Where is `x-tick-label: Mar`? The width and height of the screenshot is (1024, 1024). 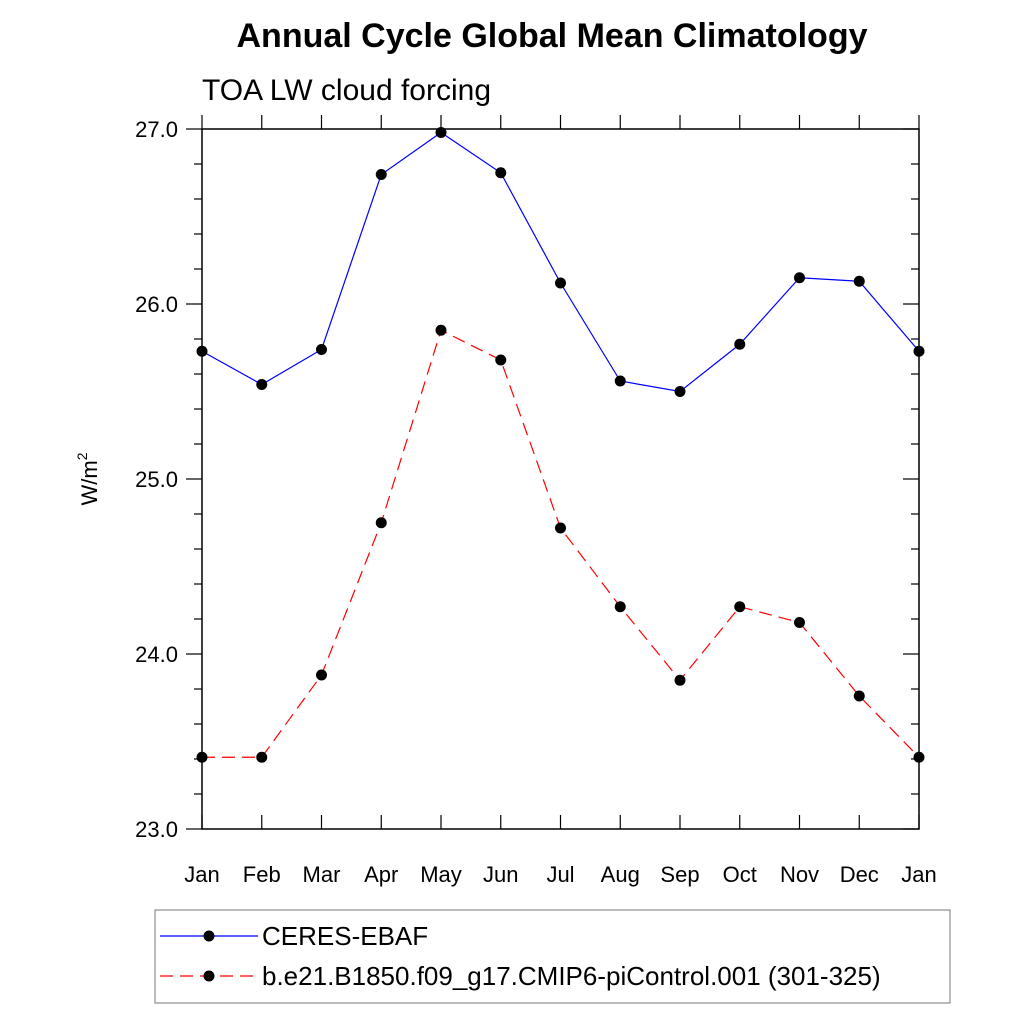 x-tick-label: Mar is located at coordinates (322, 874).